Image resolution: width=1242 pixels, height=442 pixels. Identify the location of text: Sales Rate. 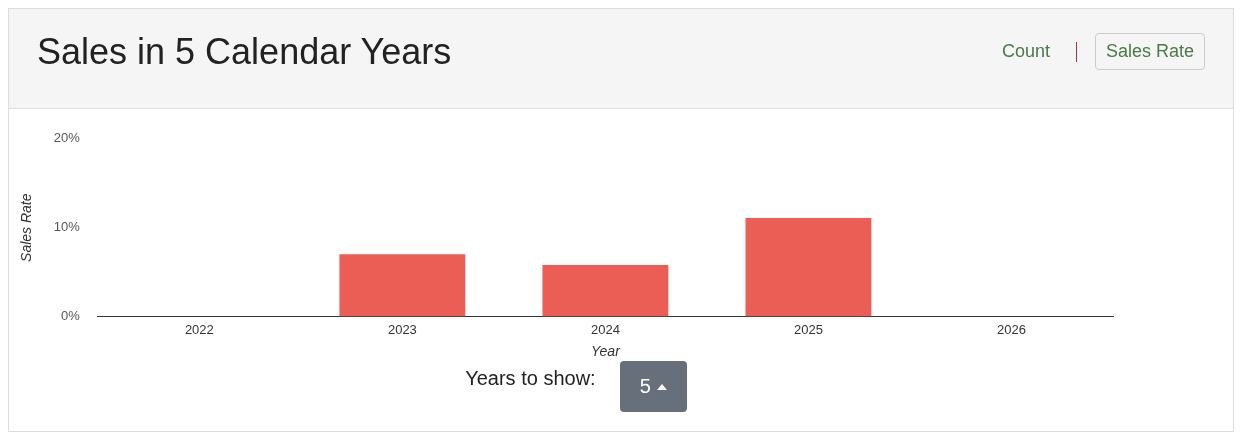
(1149, 51).